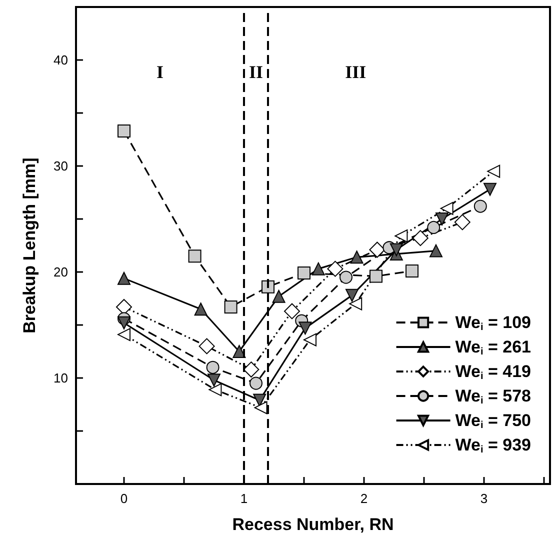  Describe the element at coordinates (364, 498) in the screenshot. I see `x-tick-label: 2` at that location.